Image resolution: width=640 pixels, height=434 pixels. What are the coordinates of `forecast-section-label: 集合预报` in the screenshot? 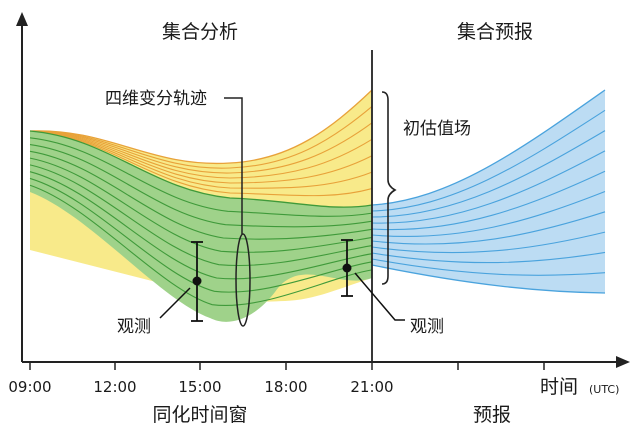 It's located at (495, 32).